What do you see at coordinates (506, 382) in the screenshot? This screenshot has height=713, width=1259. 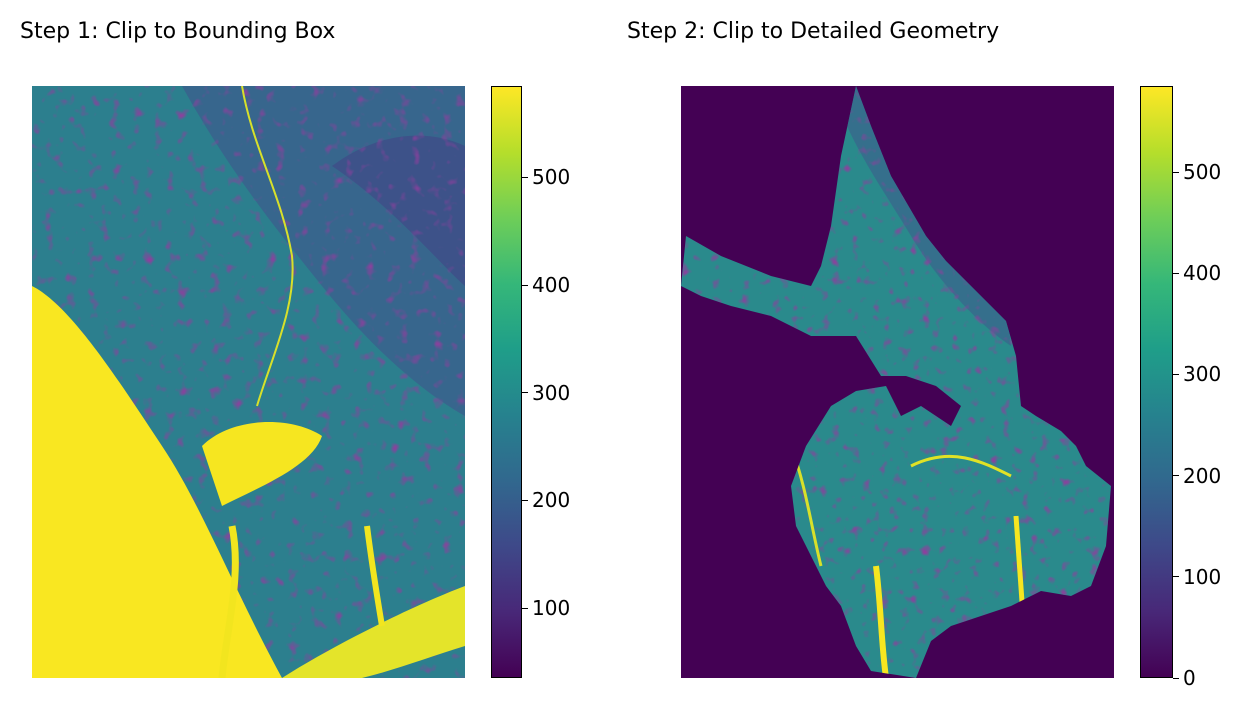 I see `panel1-colorbar` at bounding box center [506, 382].